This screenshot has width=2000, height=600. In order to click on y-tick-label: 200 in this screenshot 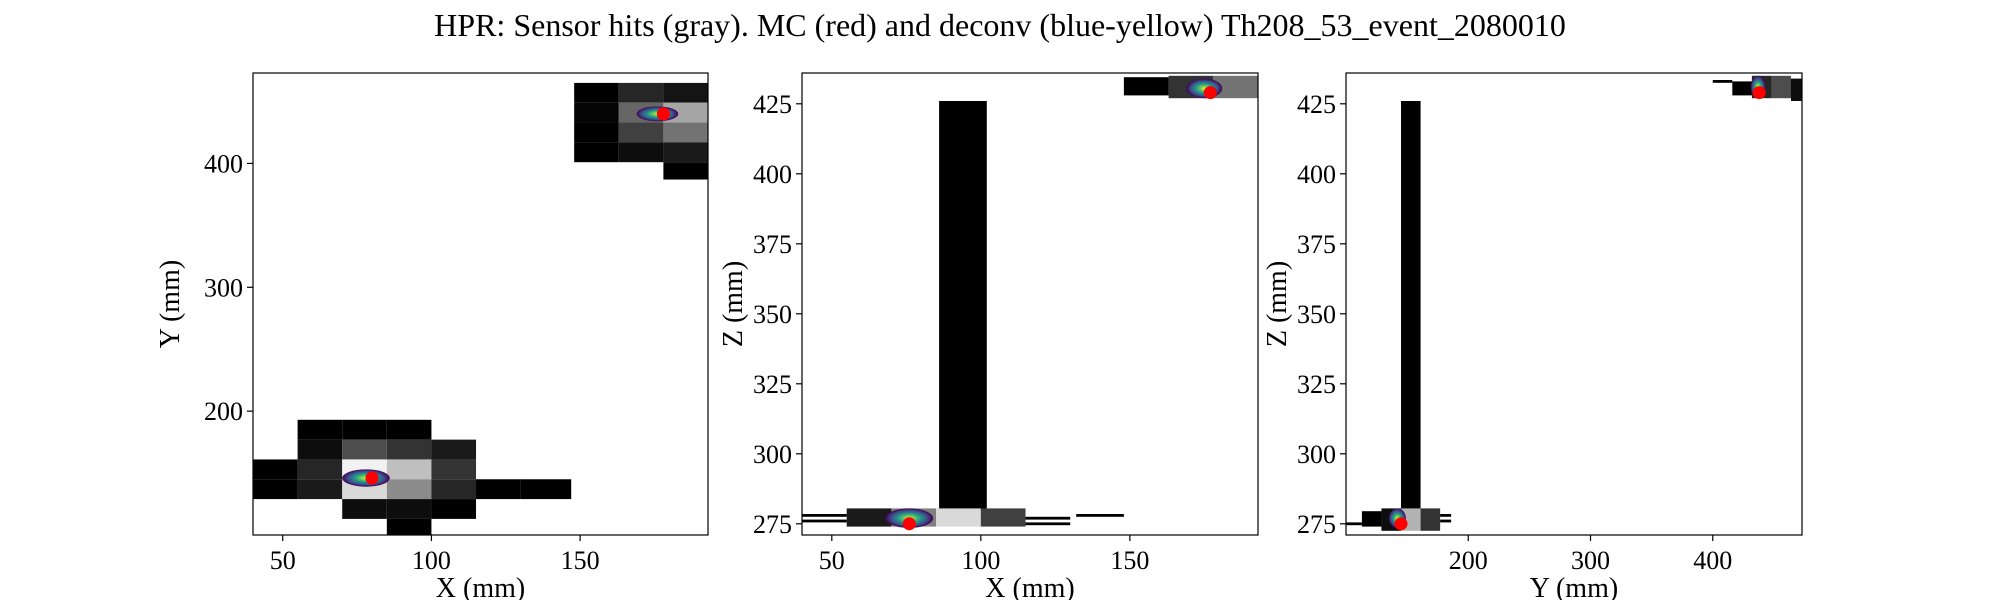, I will do `click(223, 411)`.